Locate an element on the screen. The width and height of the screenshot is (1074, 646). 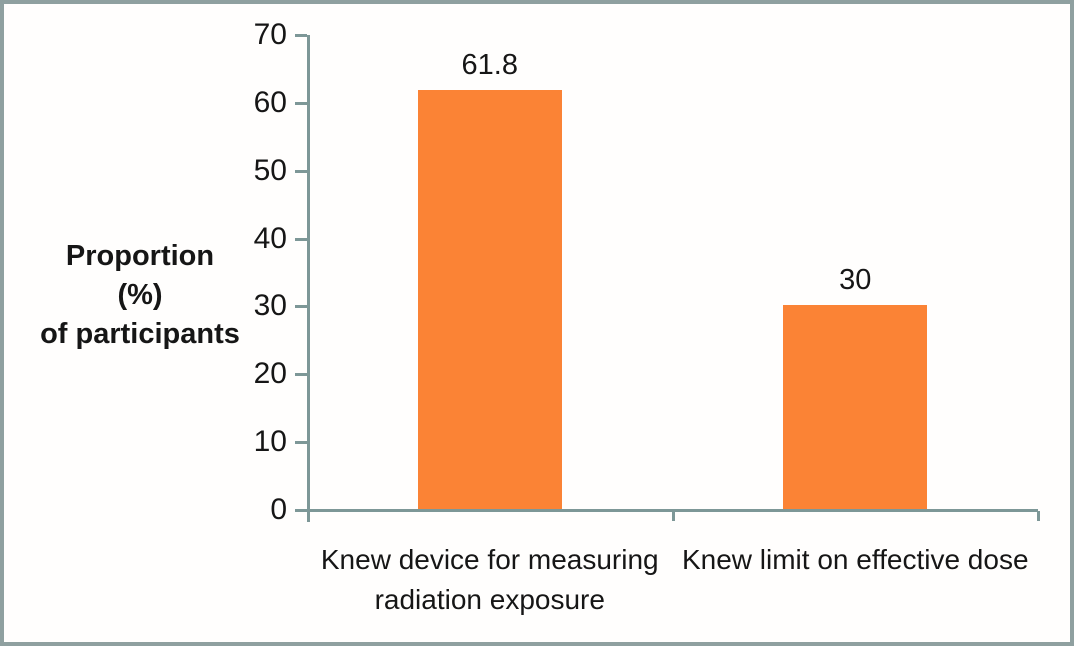
y-axis-tick-label: 50 is located at coordinates (270, 170).